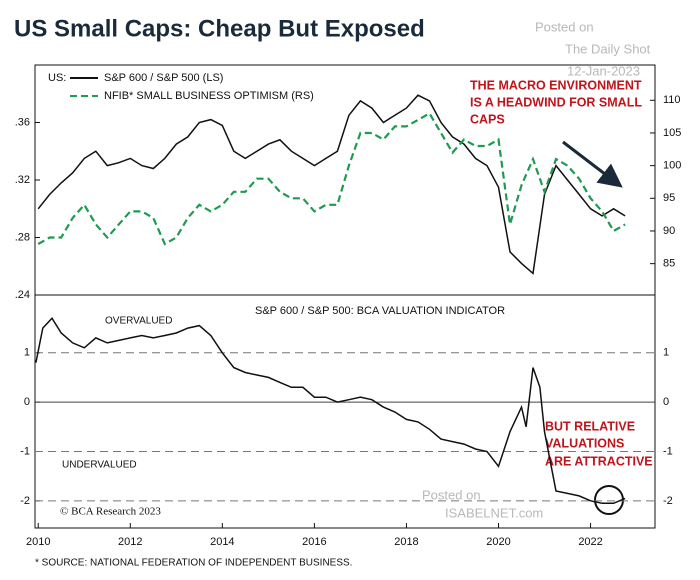 This screenshot has height=580, width=700. Describe the element at coordinates (22, 295) in the screenshot. I see `y-tick-label: .24` at that location.